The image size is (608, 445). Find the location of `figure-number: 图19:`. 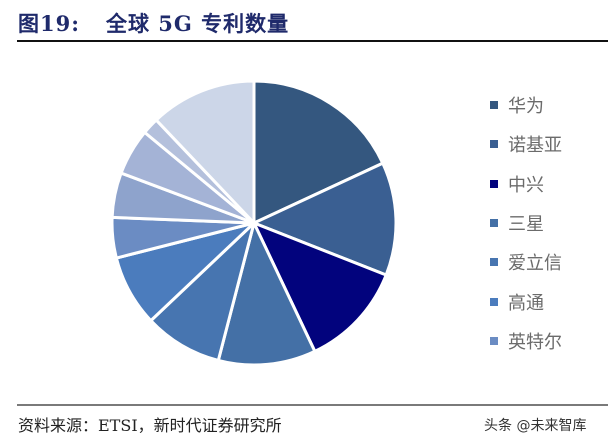

figure-number: 图19: is located at coordinates (49, 23).